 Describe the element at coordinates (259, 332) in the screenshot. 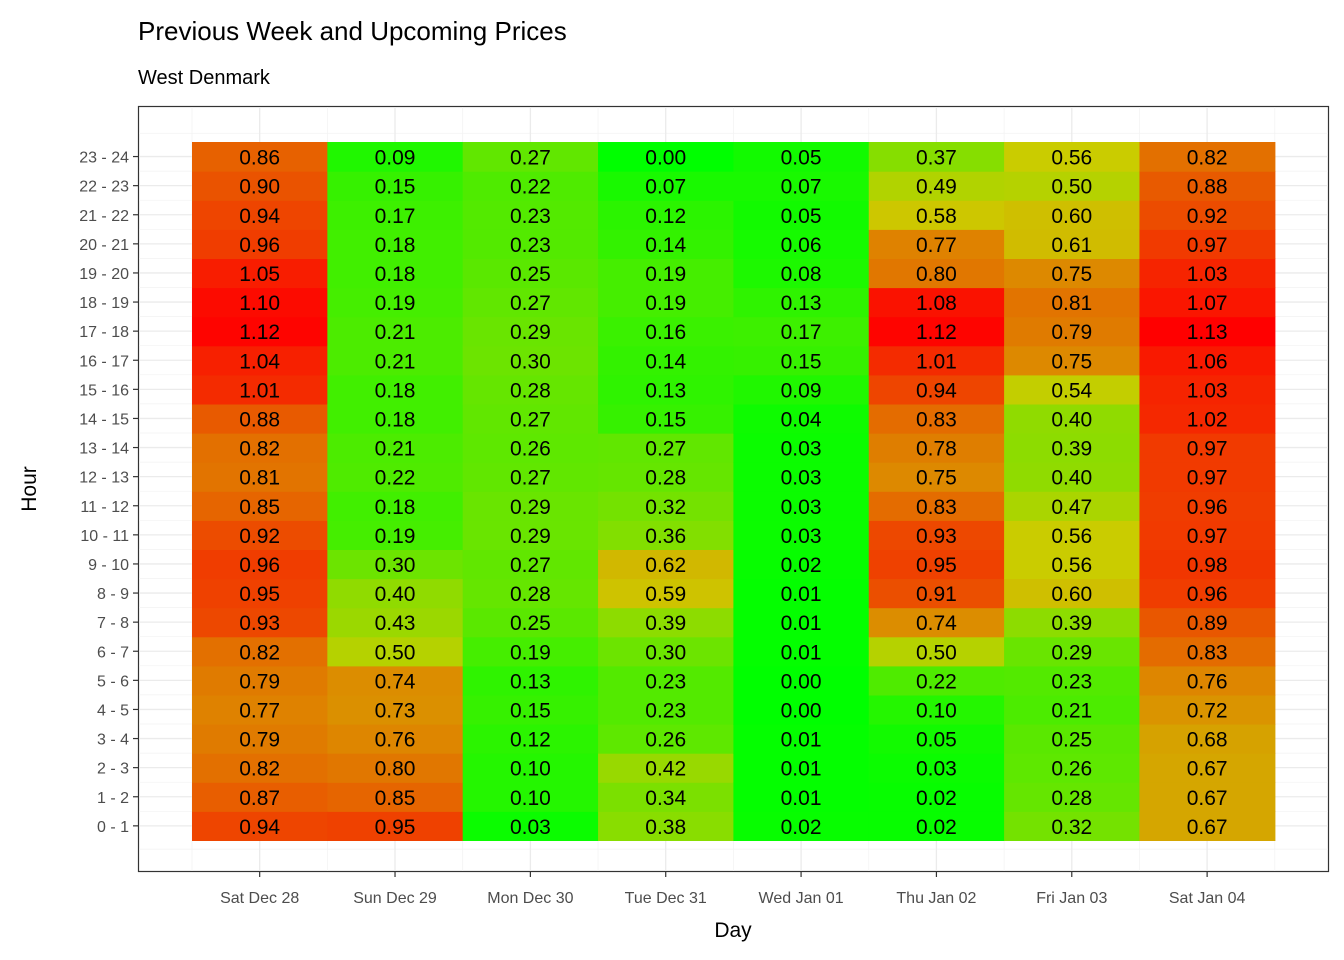

I see `cell-value-label: 1.12` at that location.